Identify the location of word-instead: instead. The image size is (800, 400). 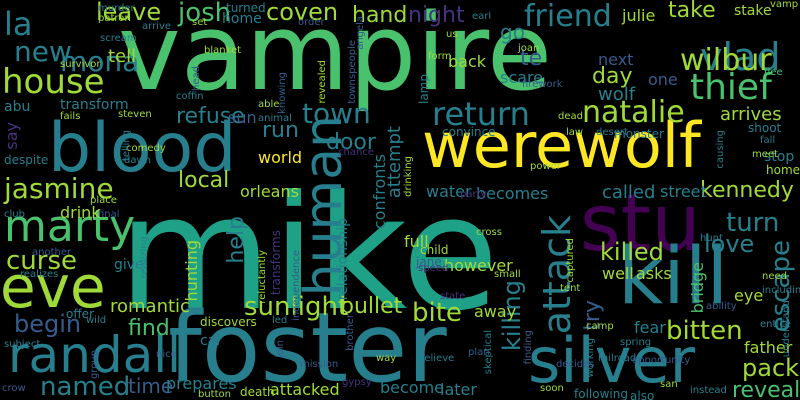
(708, 390).